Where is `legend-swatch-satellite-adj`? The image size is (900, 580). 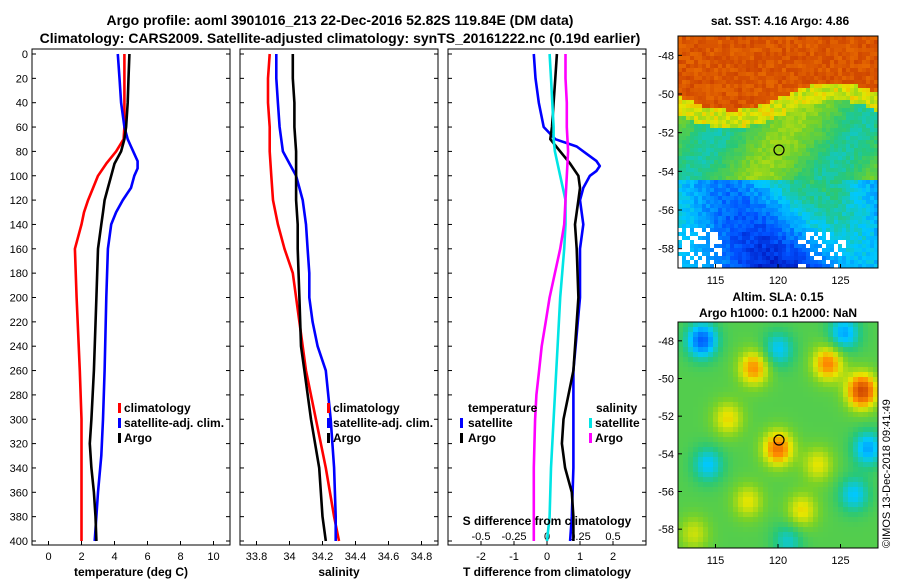
legend-swatch-satellite-adj is located at coordinates (119, 423).